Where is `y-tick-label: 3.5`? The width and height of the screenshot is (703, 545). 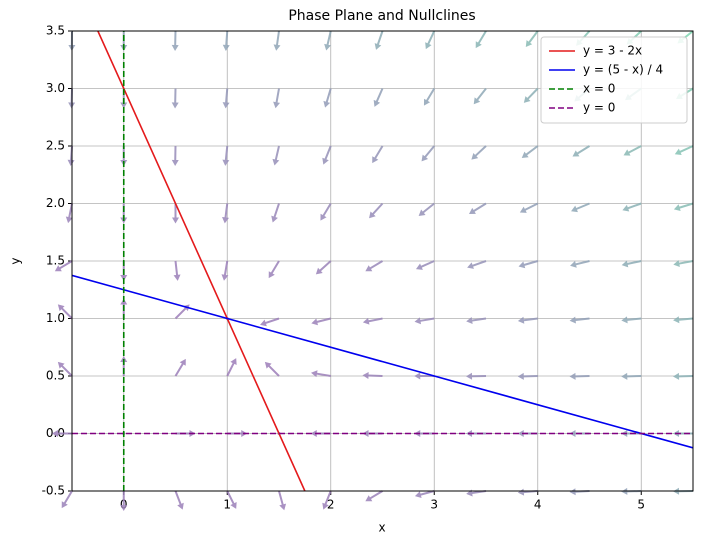
y-tick-label: 3.5 is located at coordinates (55, 31).